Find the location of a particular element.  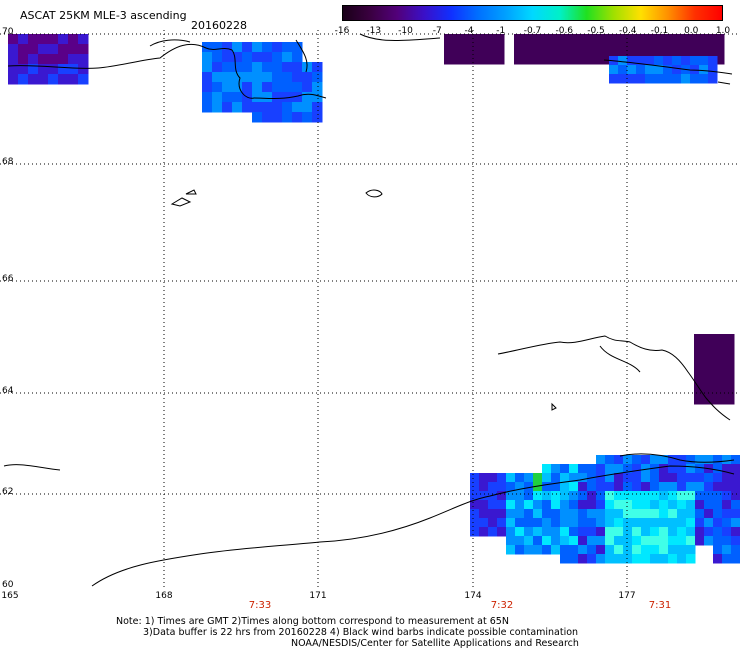

colorbar-label: -16 is located at coordinates (342, 31).